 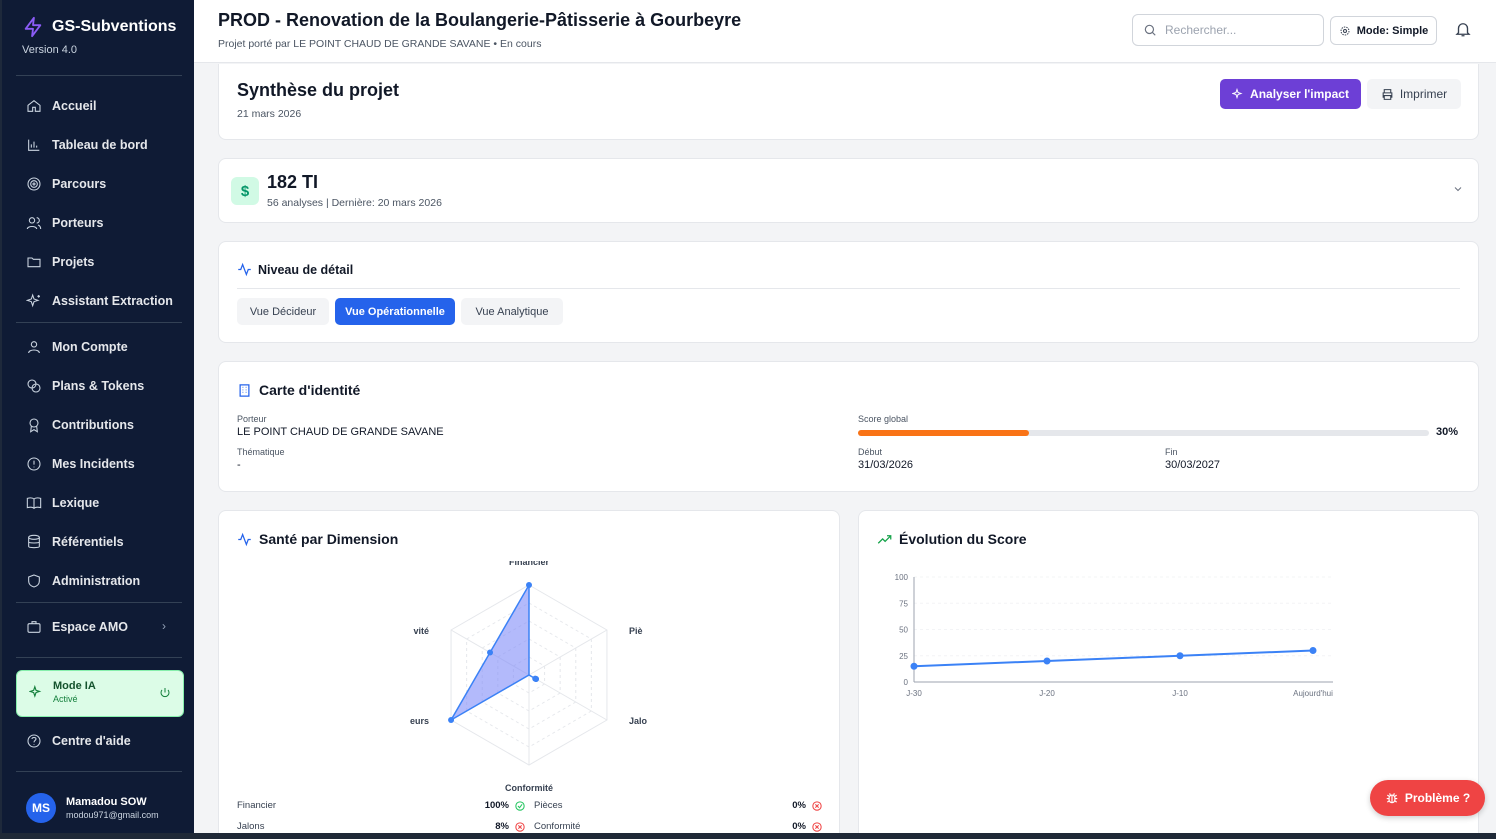 I want to click on nav-label: Mon Compte, so click(x=90, y=347).